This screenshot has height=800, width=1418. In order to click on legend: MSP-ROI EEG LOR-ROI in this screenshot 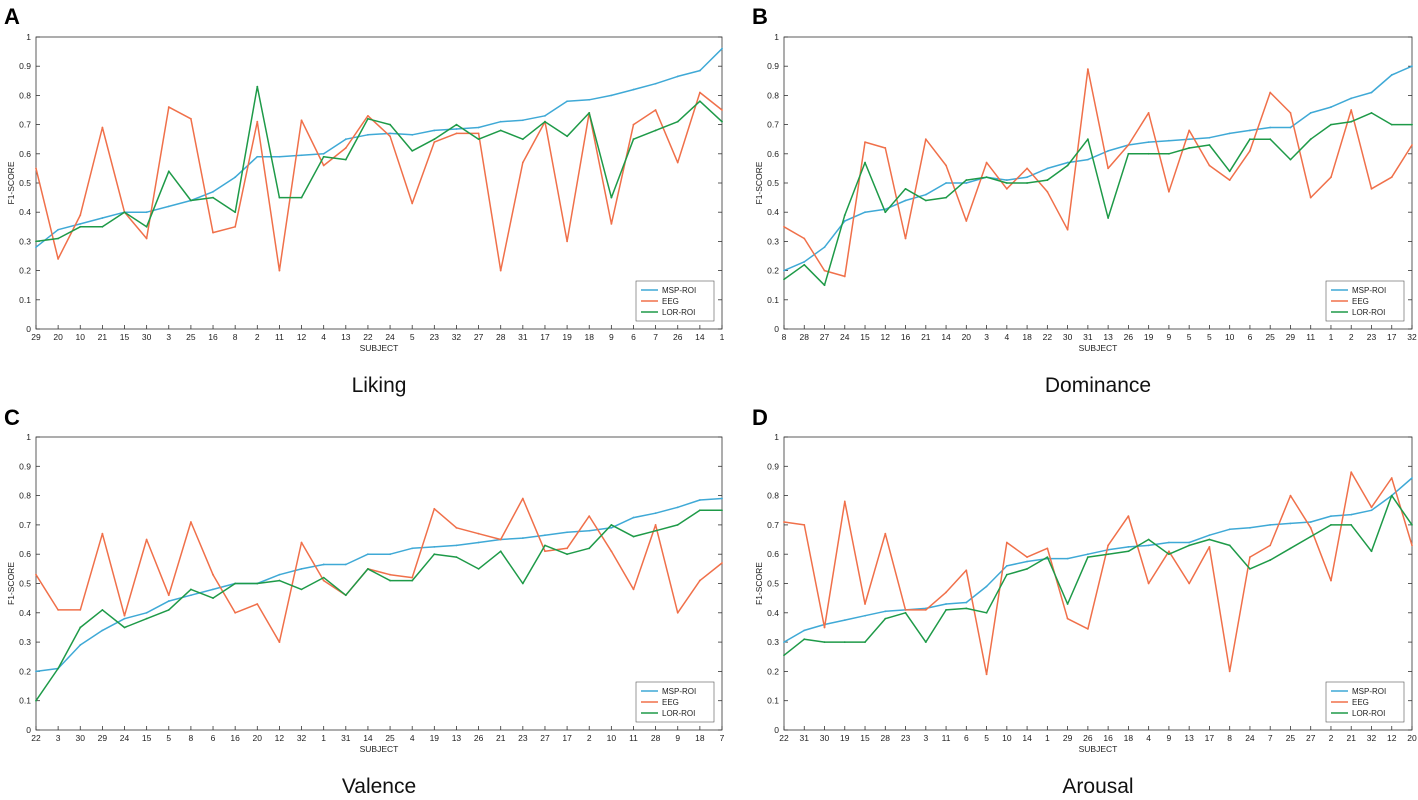, I will do `click(1365, 702)`.